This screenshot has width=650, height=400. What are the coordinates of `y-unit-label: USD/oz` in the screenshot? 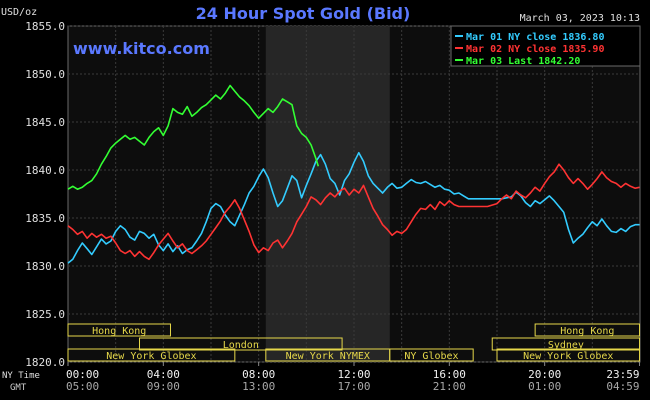 It's located at (19, 12).